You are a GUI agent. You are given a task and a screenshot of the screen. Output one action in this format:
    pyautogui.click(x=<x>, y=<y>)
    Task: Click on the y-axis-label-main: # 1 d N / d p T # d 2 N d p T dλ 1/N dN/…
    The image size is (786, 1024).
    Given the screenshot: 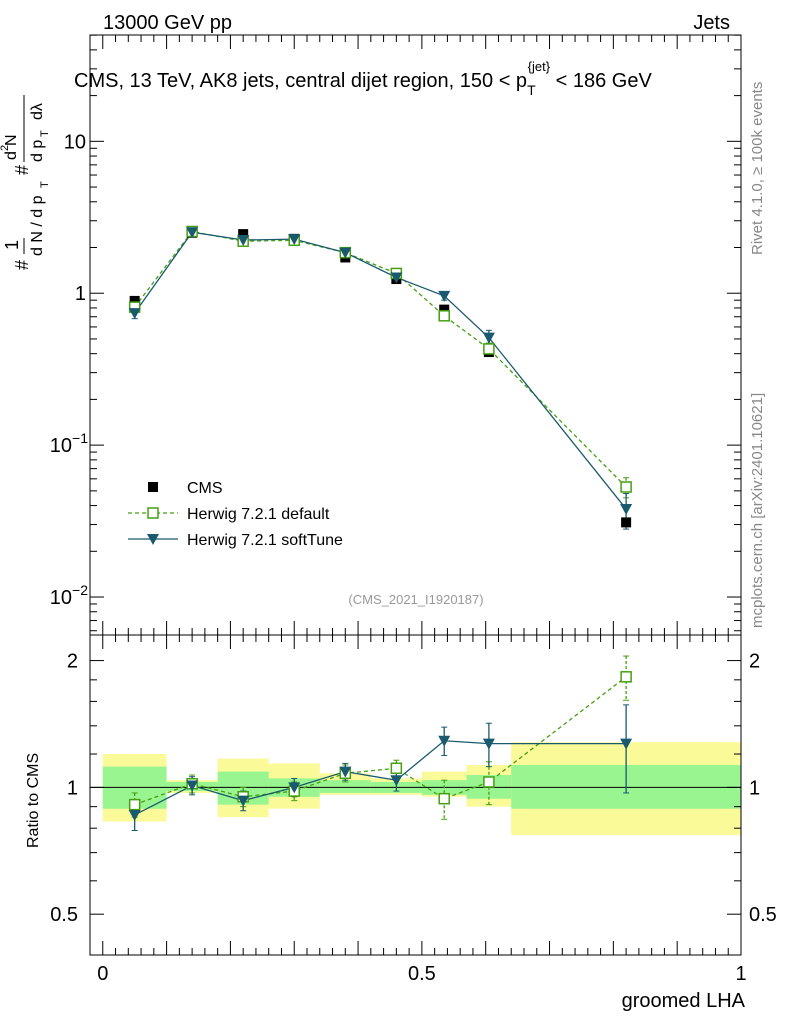 What is the action you would take?
    pyautogui.click(x=34, y=182)
    